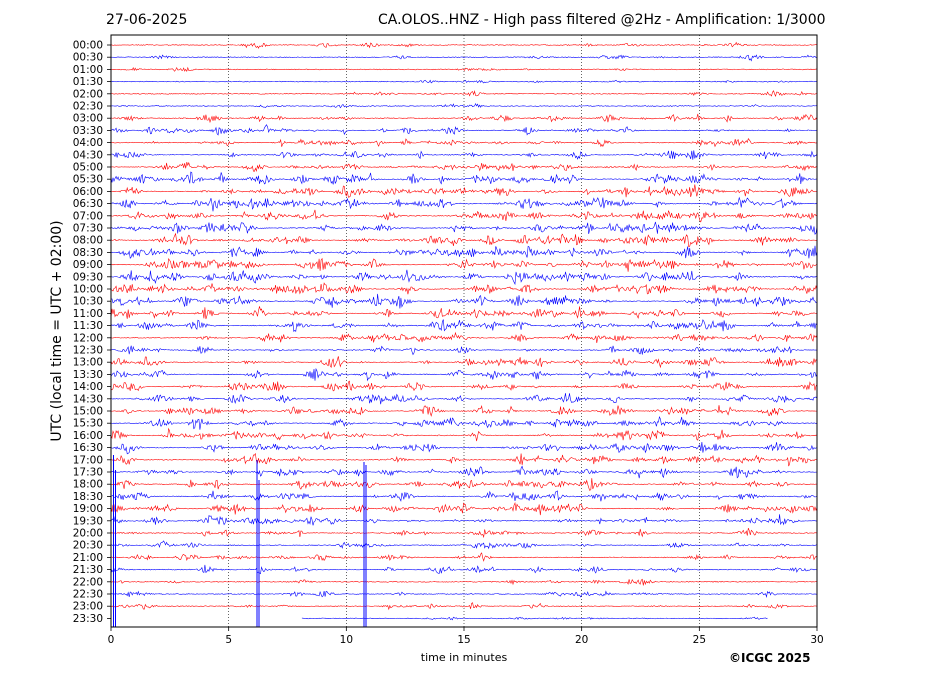 The image size is (927, 696). What do you see at coordinates (88, 607) in the screenshot?
I see `row-time-label: 23:00` at bounding box center [88, 607].